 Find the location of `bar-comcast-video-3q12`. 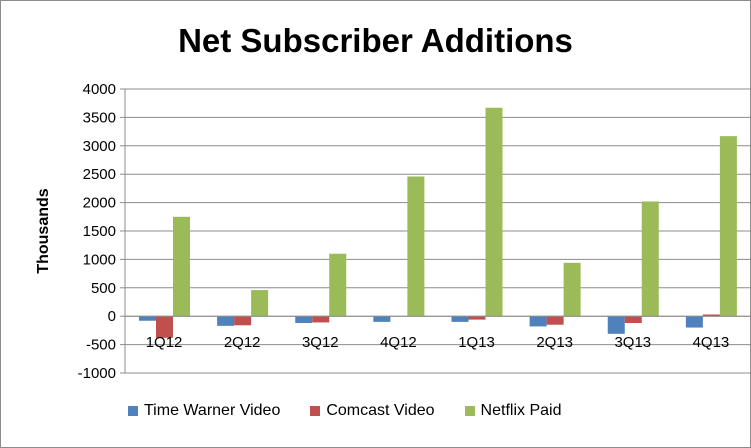

bar-comcast-video-3q12 is located at coordinates (321, 319).